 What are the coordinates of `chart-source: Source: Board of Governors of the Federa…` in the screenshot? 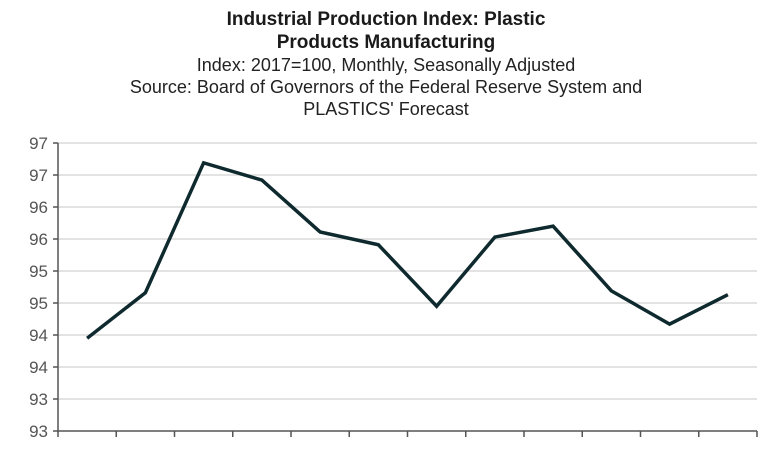 It's located at (386, 98).